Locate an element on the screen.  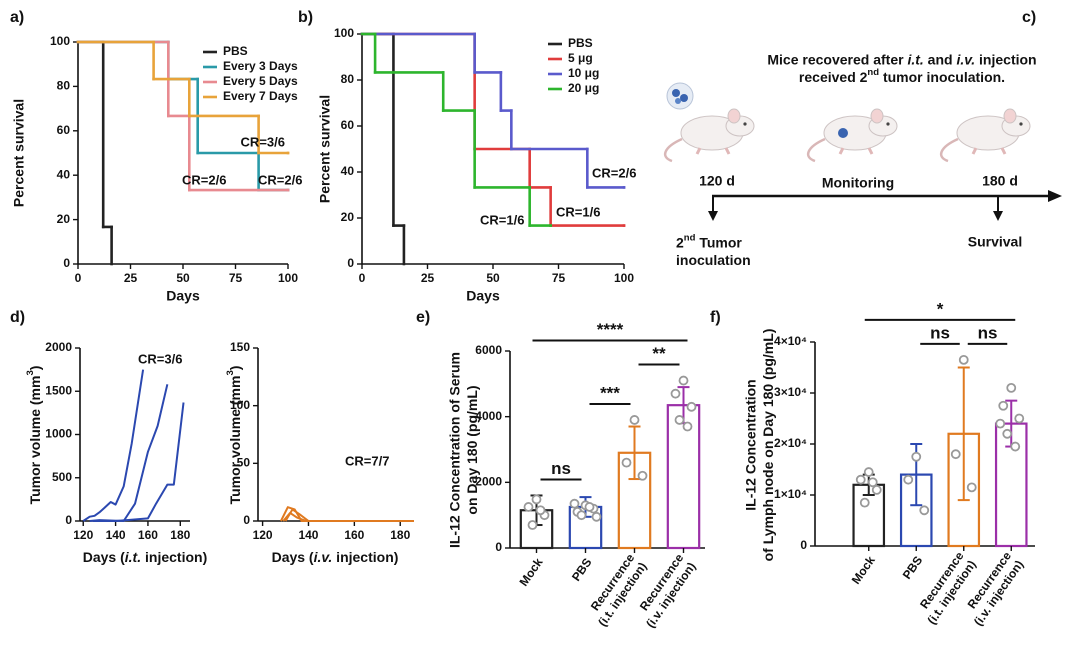
y-tick-label: 4×10⁴ is located at coordinates (790, 341).